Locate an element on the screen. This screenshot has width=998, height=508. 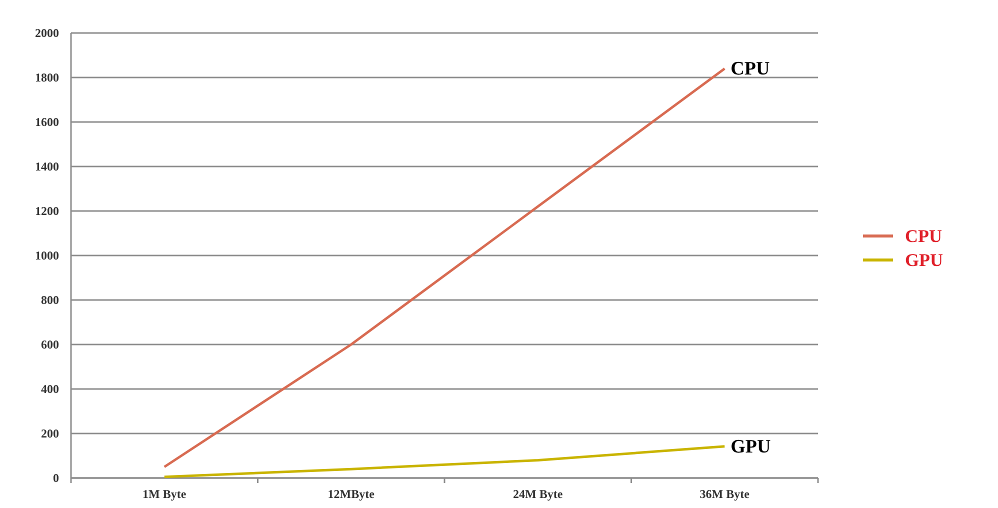
y-tick-label: 1600 is located at coordinates (47, 122).